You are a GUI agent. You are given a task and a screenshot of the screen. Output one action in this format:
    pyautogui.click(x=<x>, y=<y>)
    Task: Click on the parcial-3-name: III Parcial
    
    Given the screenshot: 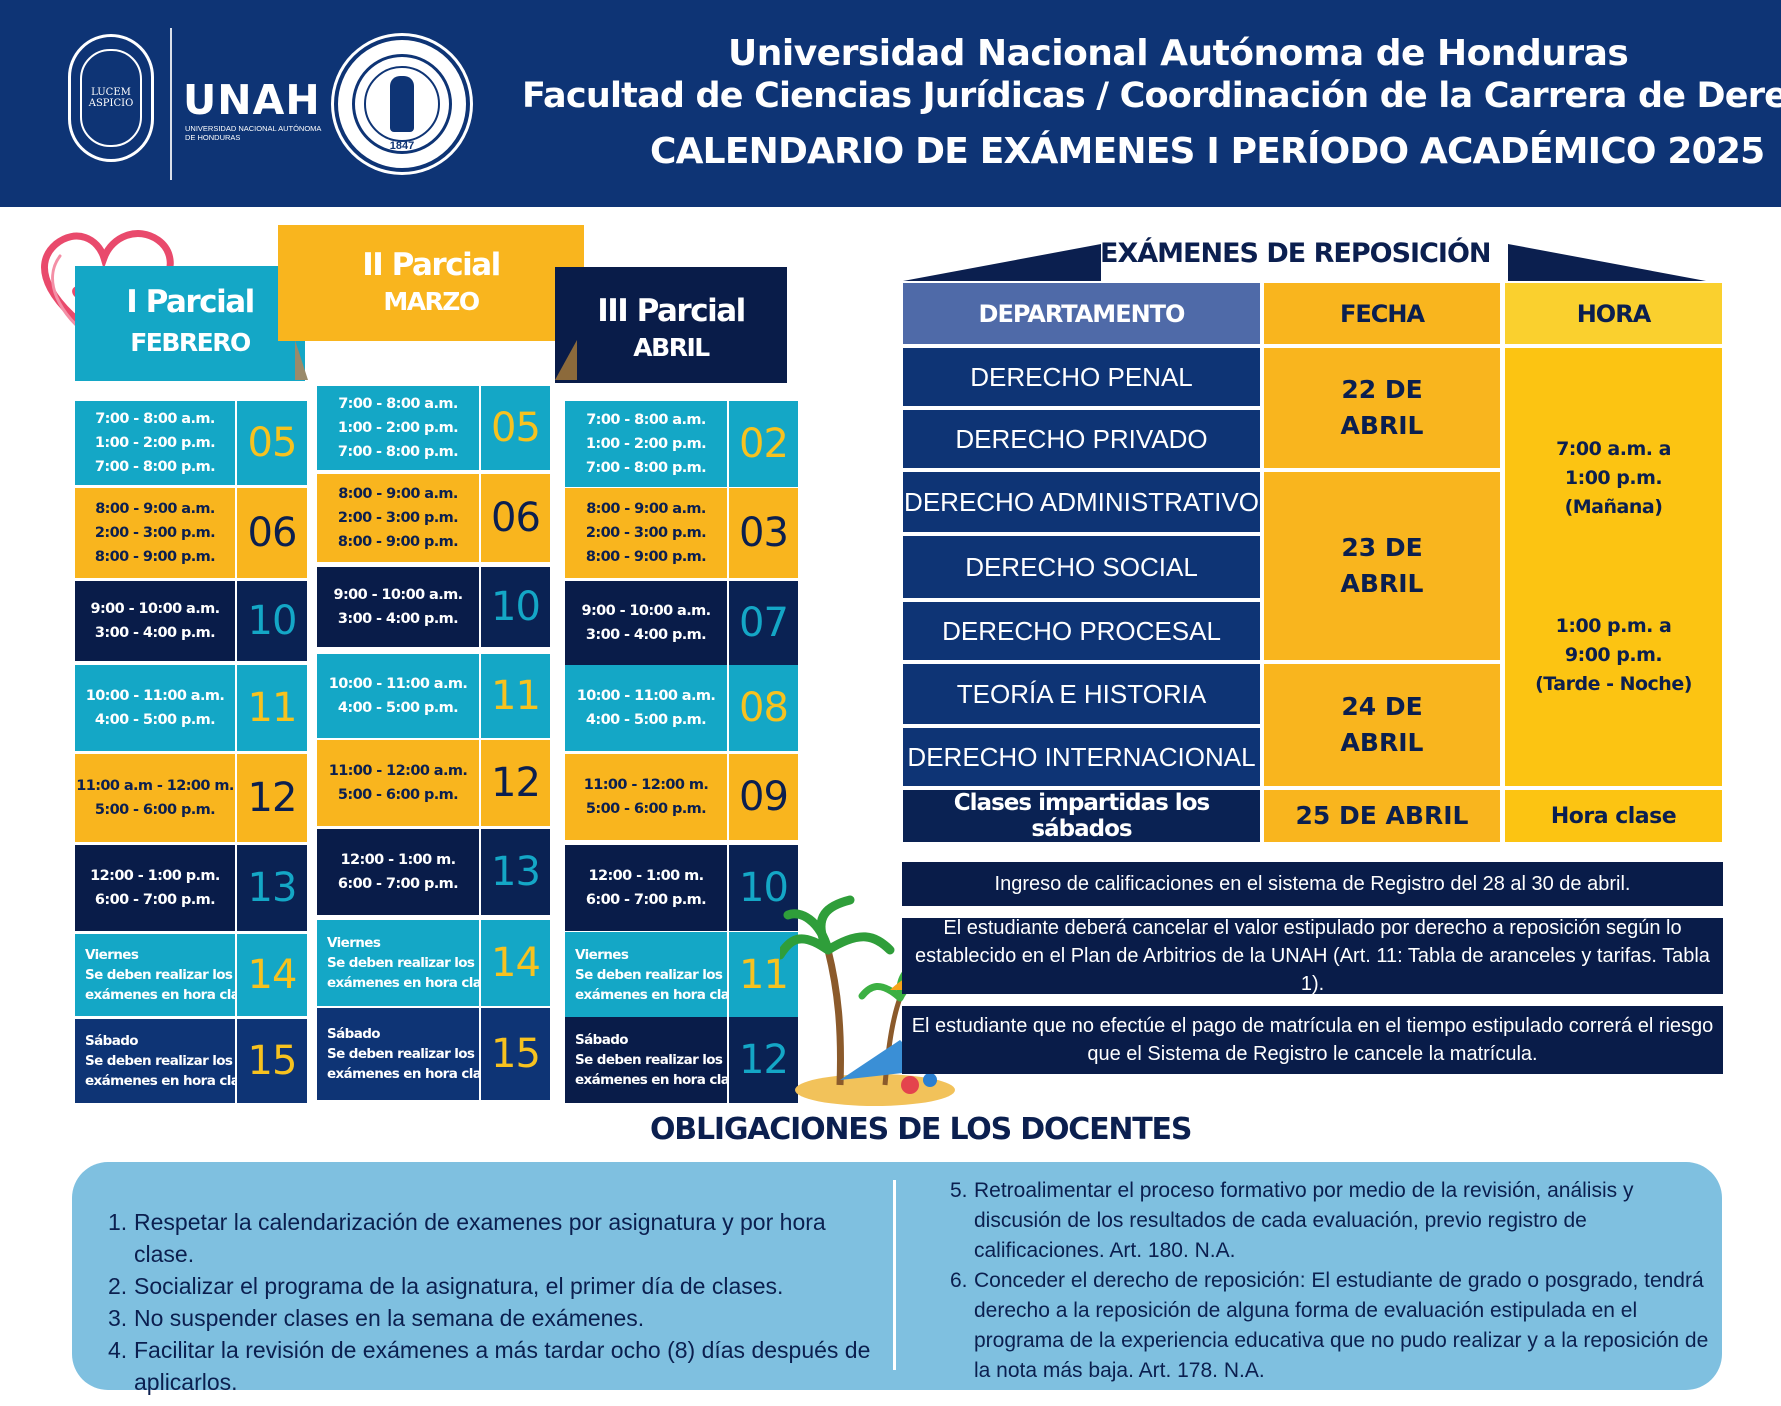 What is the action you would take?
    pyautogui.click(x=671, y=311)
    